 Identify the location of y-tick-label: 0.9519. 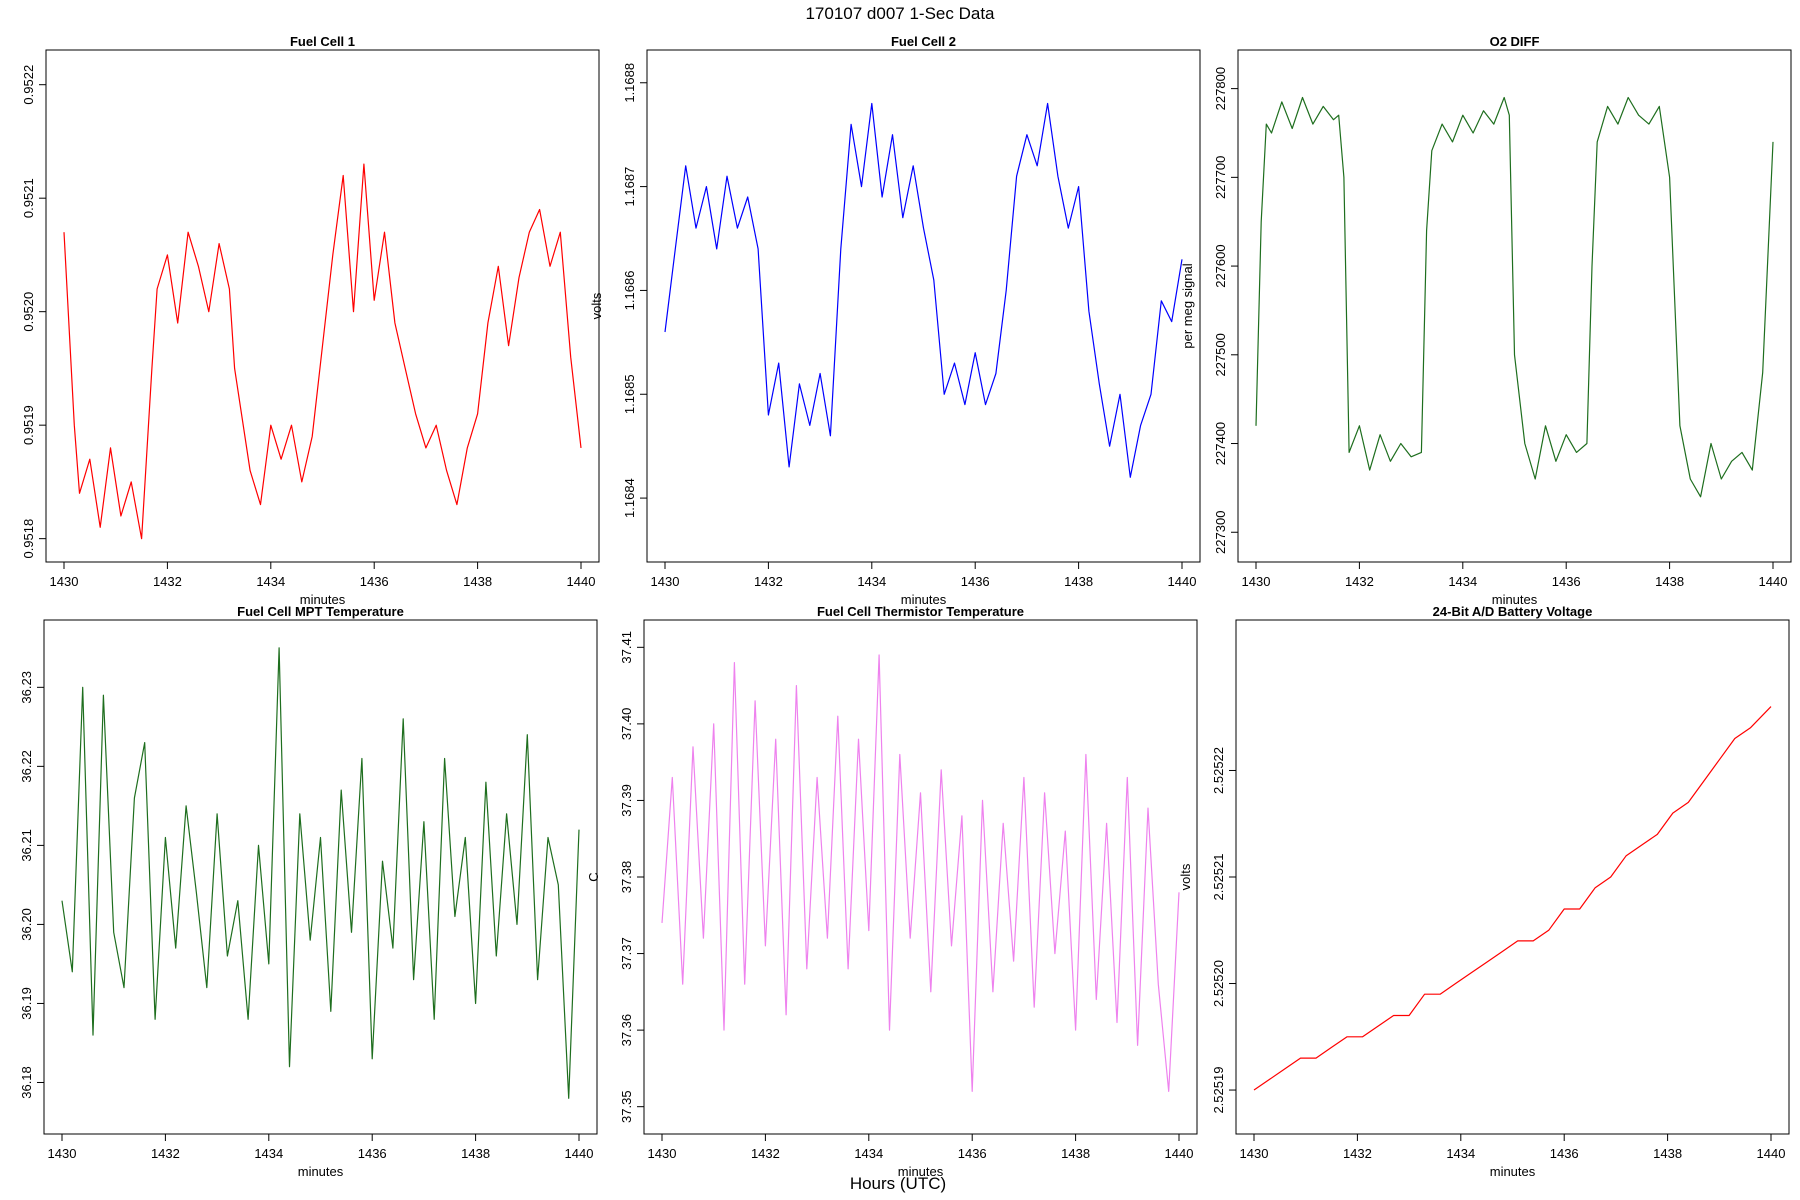
(28, 425).